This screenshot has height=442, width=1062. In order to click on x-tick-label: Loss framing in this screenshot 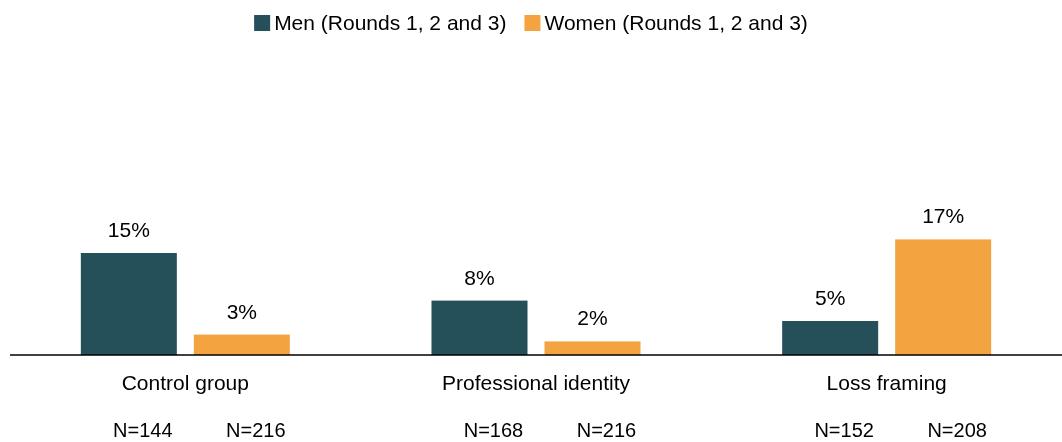, I will do `click(886, 382)`.